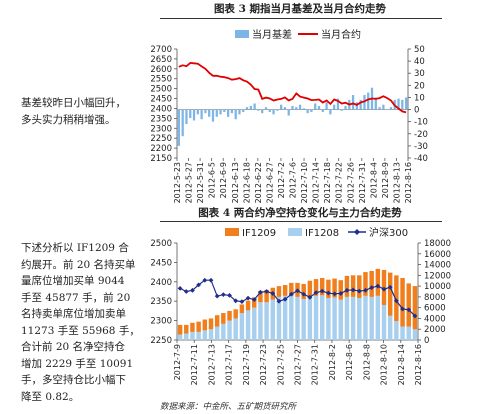 This screenshot has height=414, width=500. I want to click on x-tick-label: 2012-7-2, so click(281, 180).